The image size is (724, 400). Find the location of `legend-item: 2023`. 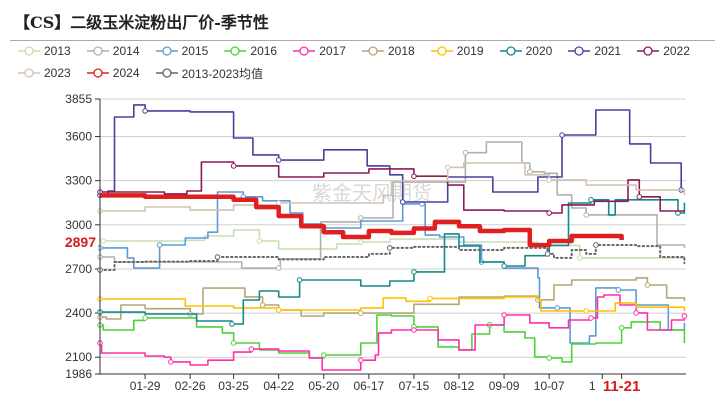

legend-item: 2023 is located at coordinates (44, 73).